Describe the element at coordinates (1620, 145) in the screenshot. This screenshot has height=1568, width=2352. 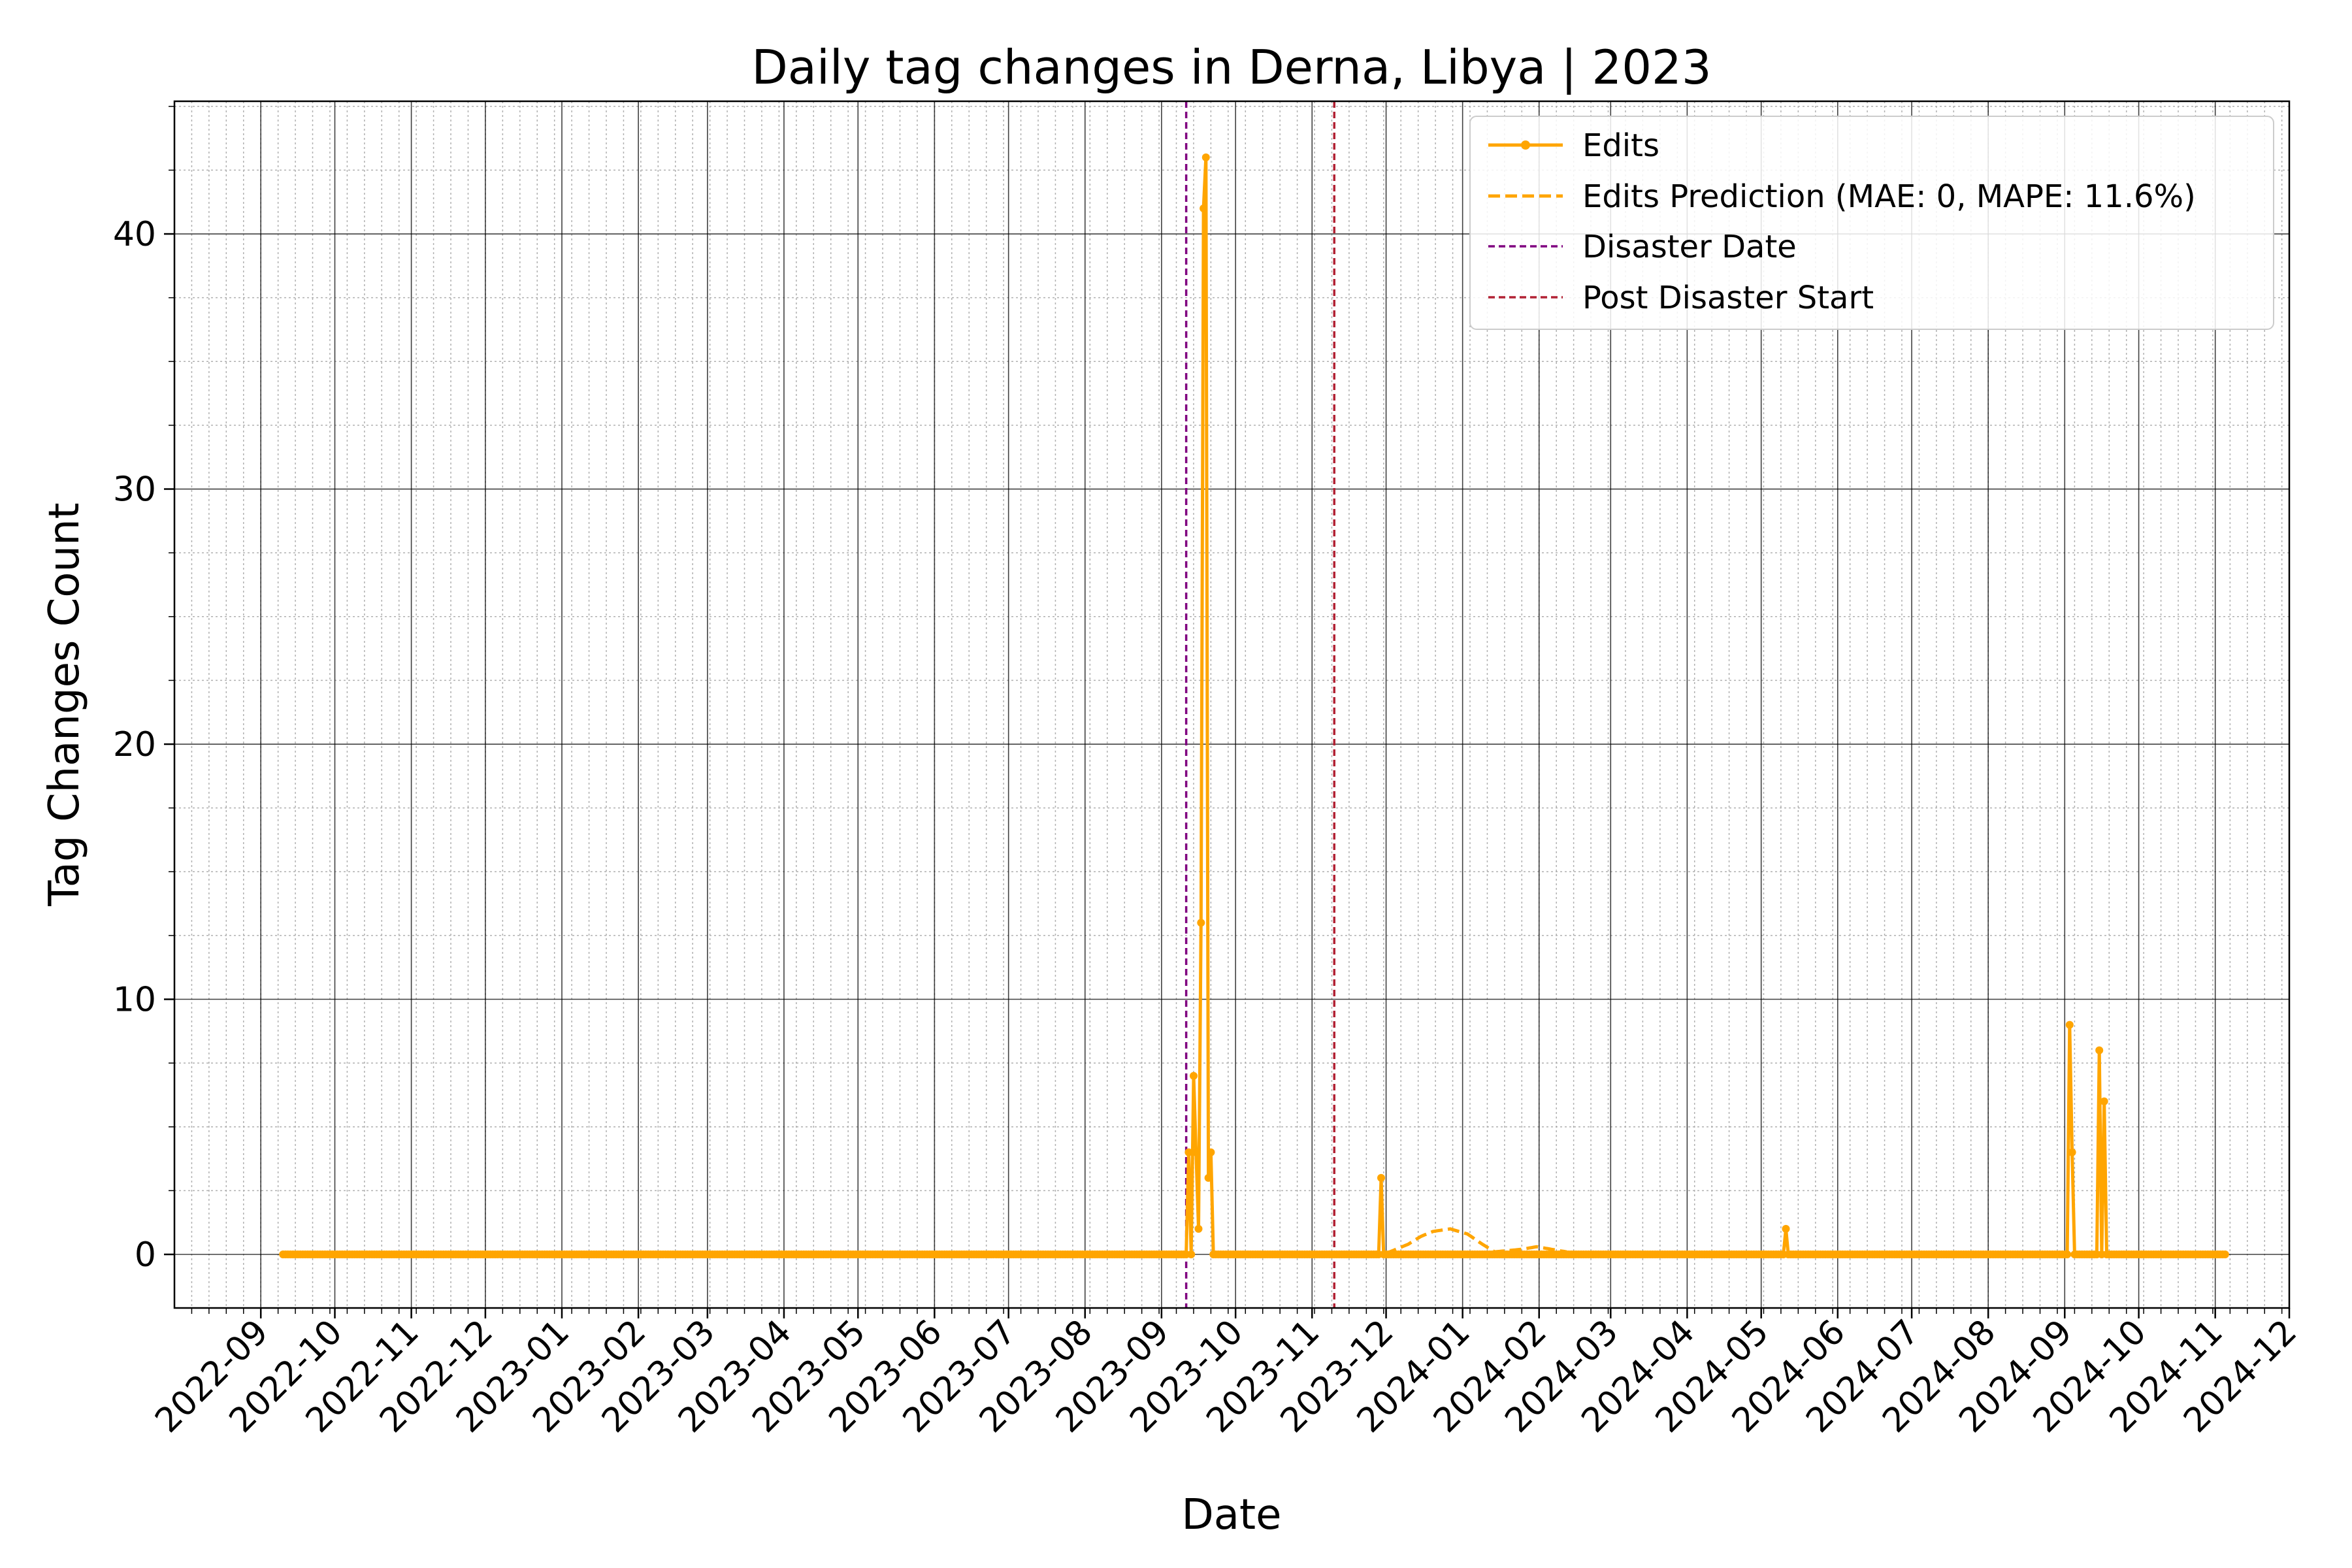
I see `legend-label-edits: Edits` at that location.